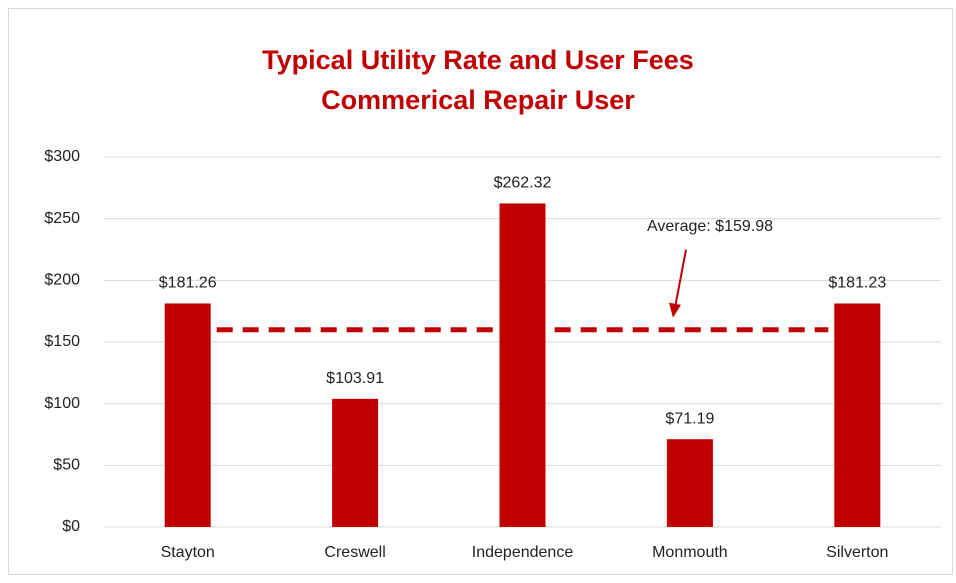 This screenshot has height=583, width=956. I want to click on chart-title: Typical Utility Rate and User Fees, so click(478, 60).